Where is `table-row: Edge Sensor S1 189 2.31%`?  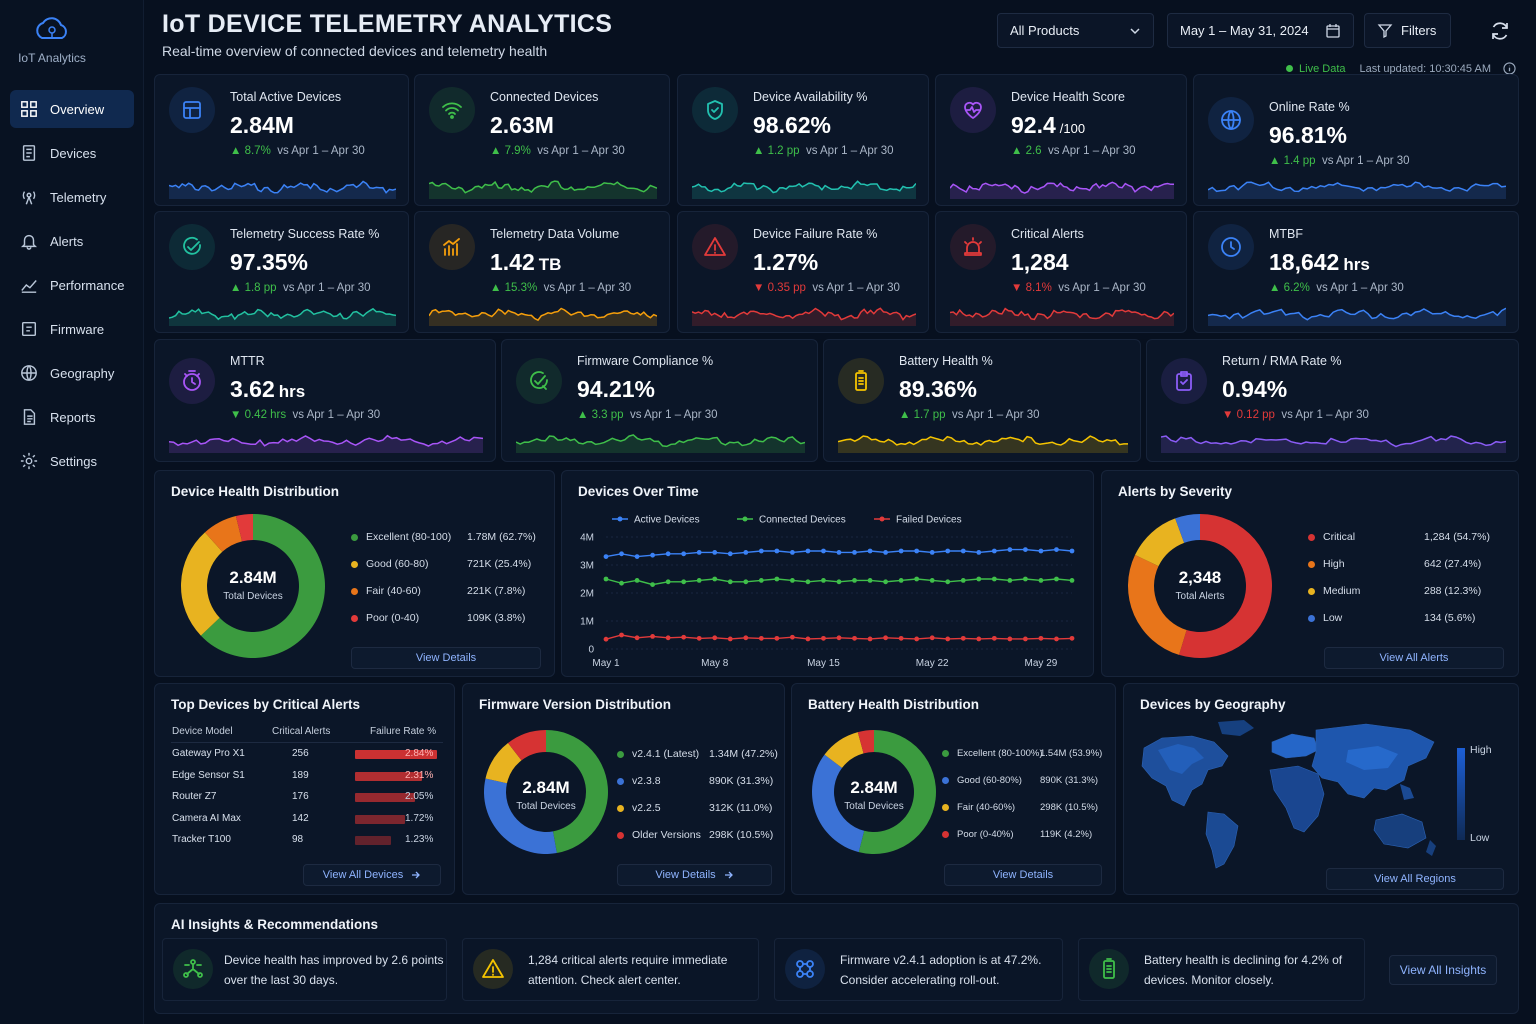
table-row: Edge Sensor S1 189 2.31% is located at coordinates (308, 777).